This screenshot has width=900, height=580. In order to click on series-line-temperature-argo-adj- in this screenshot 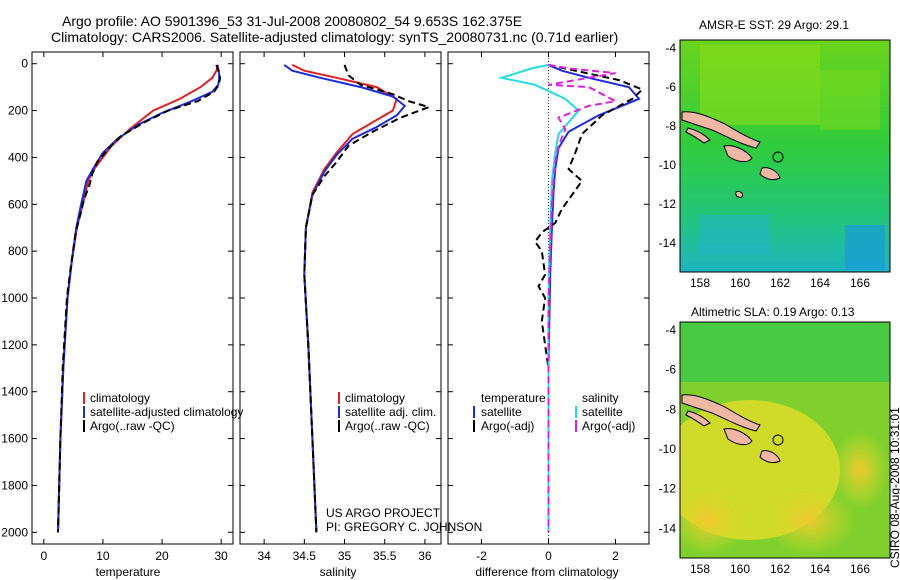, I will do `click(589, 298)`.